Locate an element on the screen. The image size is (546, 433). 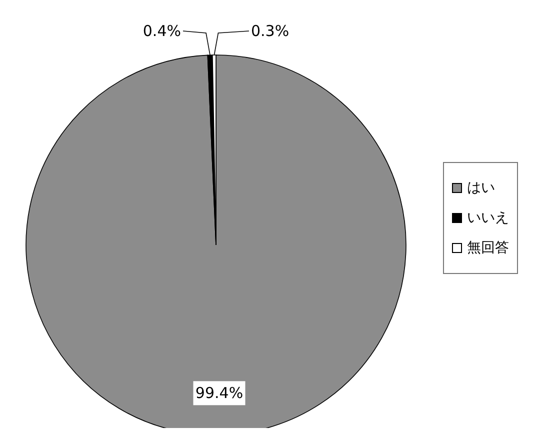
data-label: 0.3% is located at coordinates (270, 31).